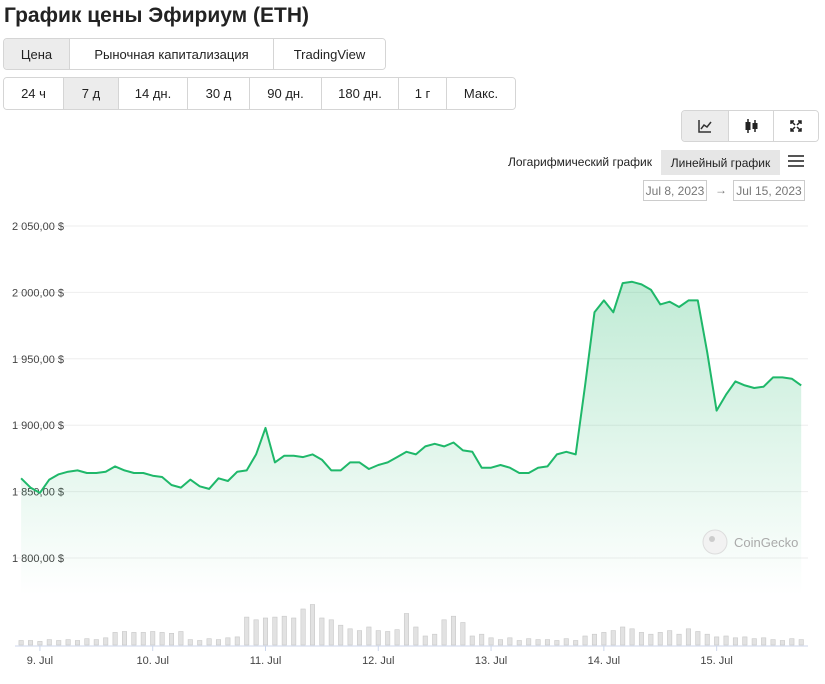 Image resolution: width=825 pixels, height=684 pixels. What do you see at coordinates (411, 625) in the screenshot?
I see `volume` at bounding box center [411, 625].